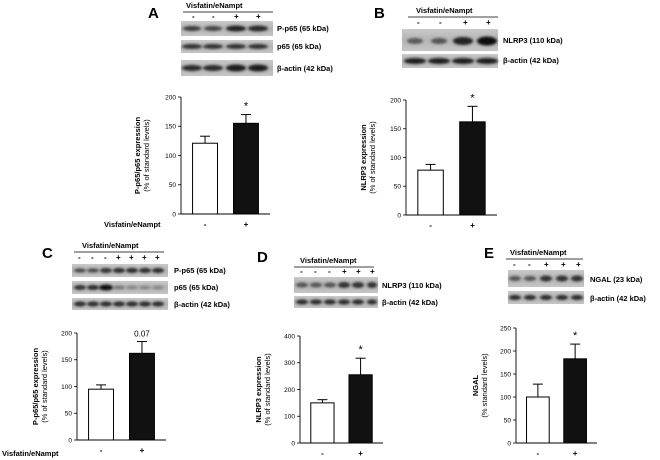 Image resolution: width=660 pixels, height=460 pixels. What do you see at coordinates (505, 374) in the screenshot?
I see `chart-e-tick-label-3: 150` at bounding box center [505, 374].